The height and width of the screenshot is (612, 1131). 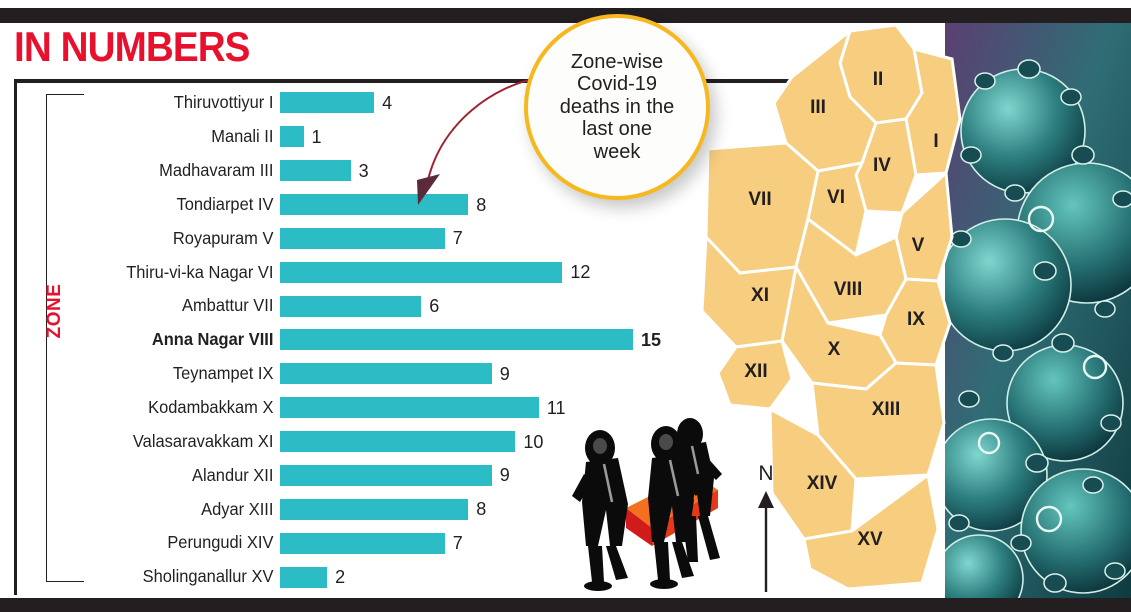 I want to click on pallbearers-illustration, so click(x=647, y=504).